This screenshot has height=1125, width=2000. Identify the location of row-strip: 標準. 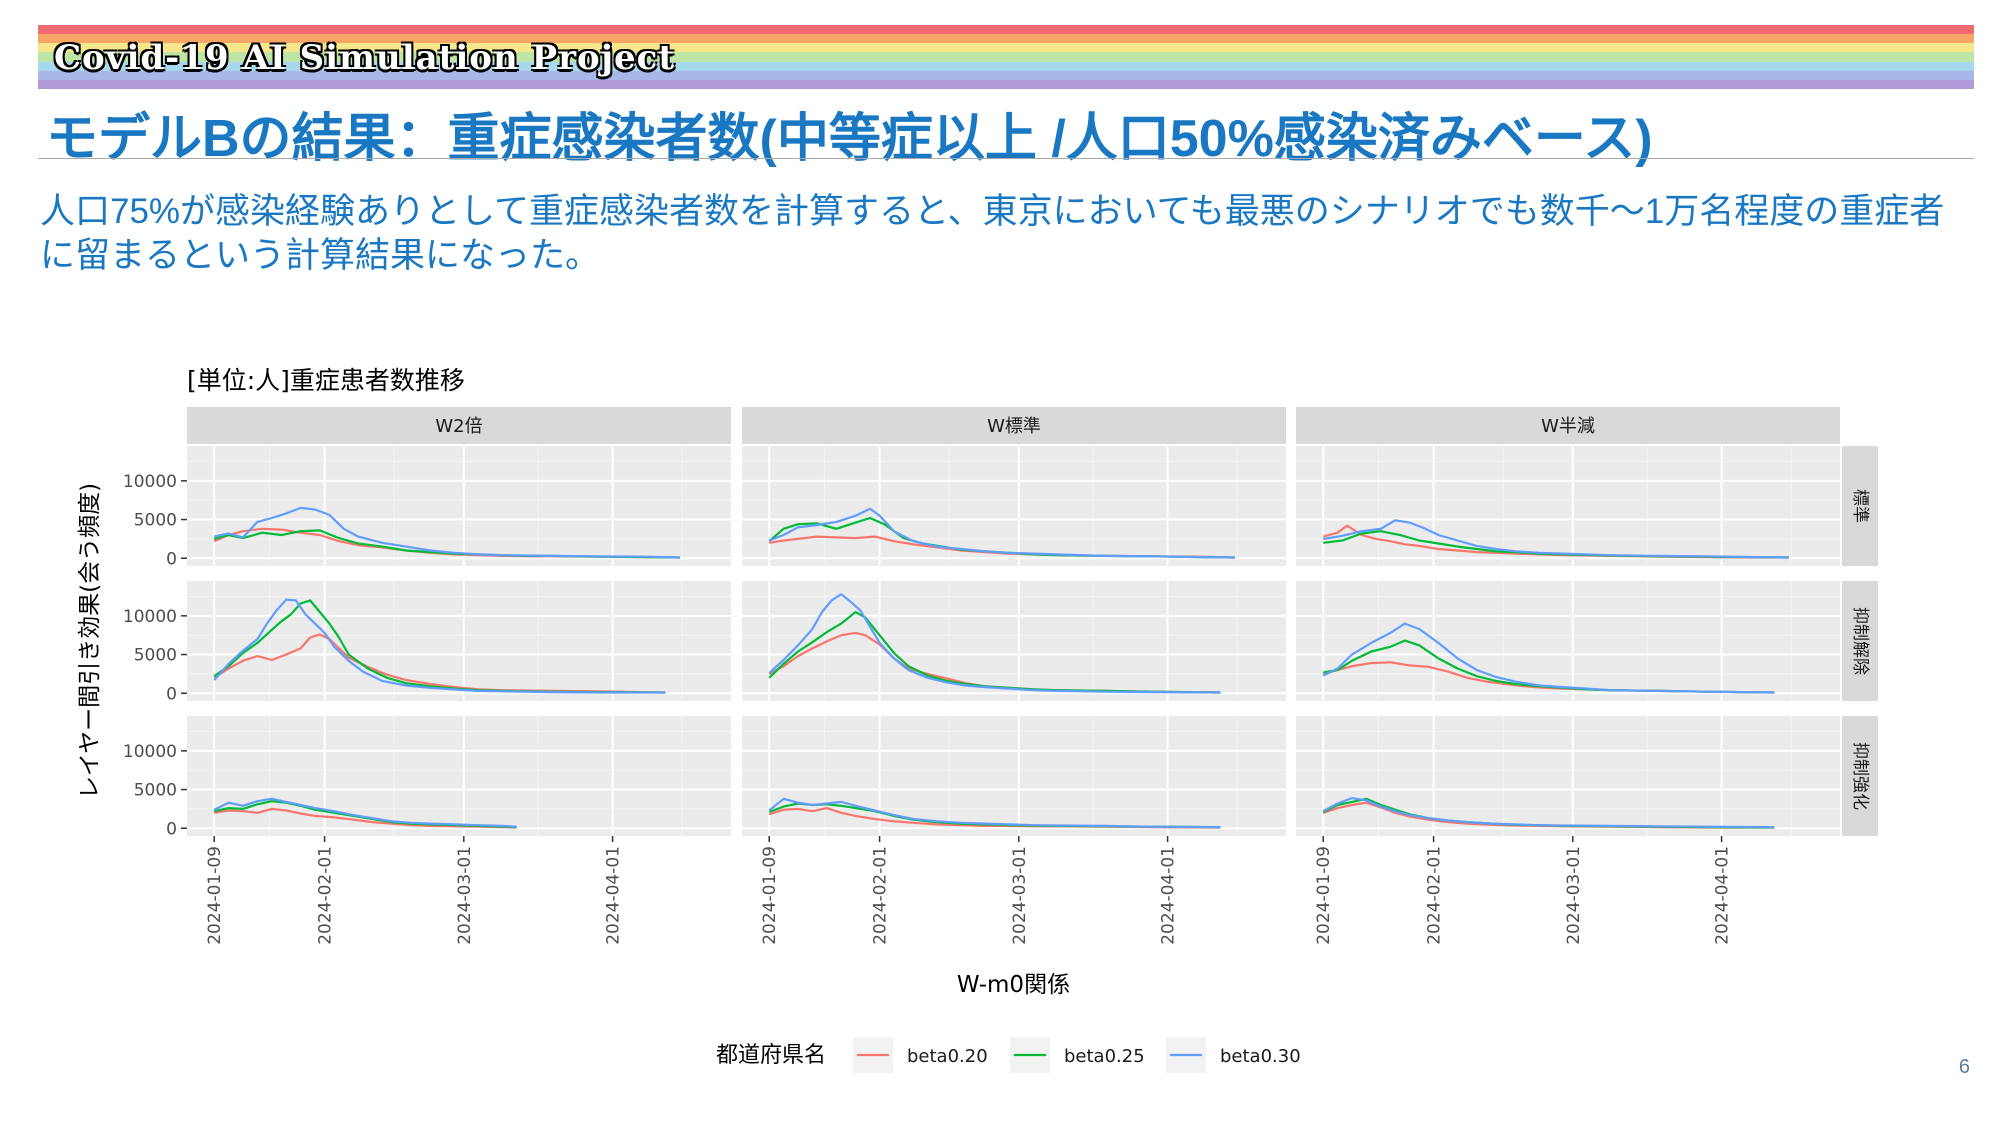
(1860, 506).